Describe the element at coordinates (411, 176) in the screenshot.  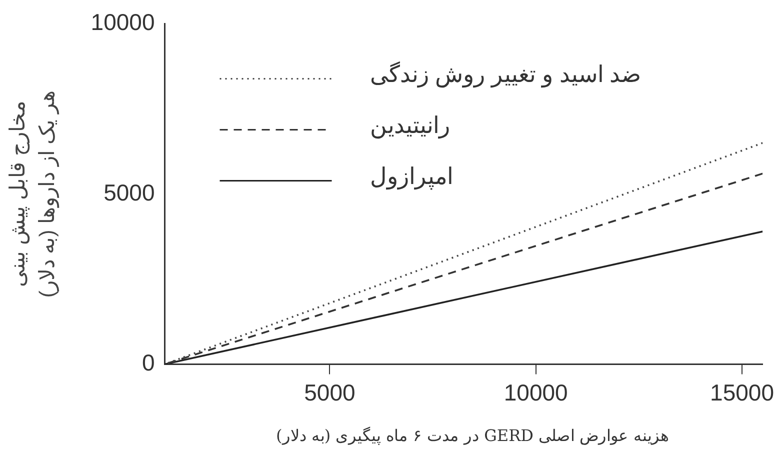
I see `legend-label: امپرازول` at that location.